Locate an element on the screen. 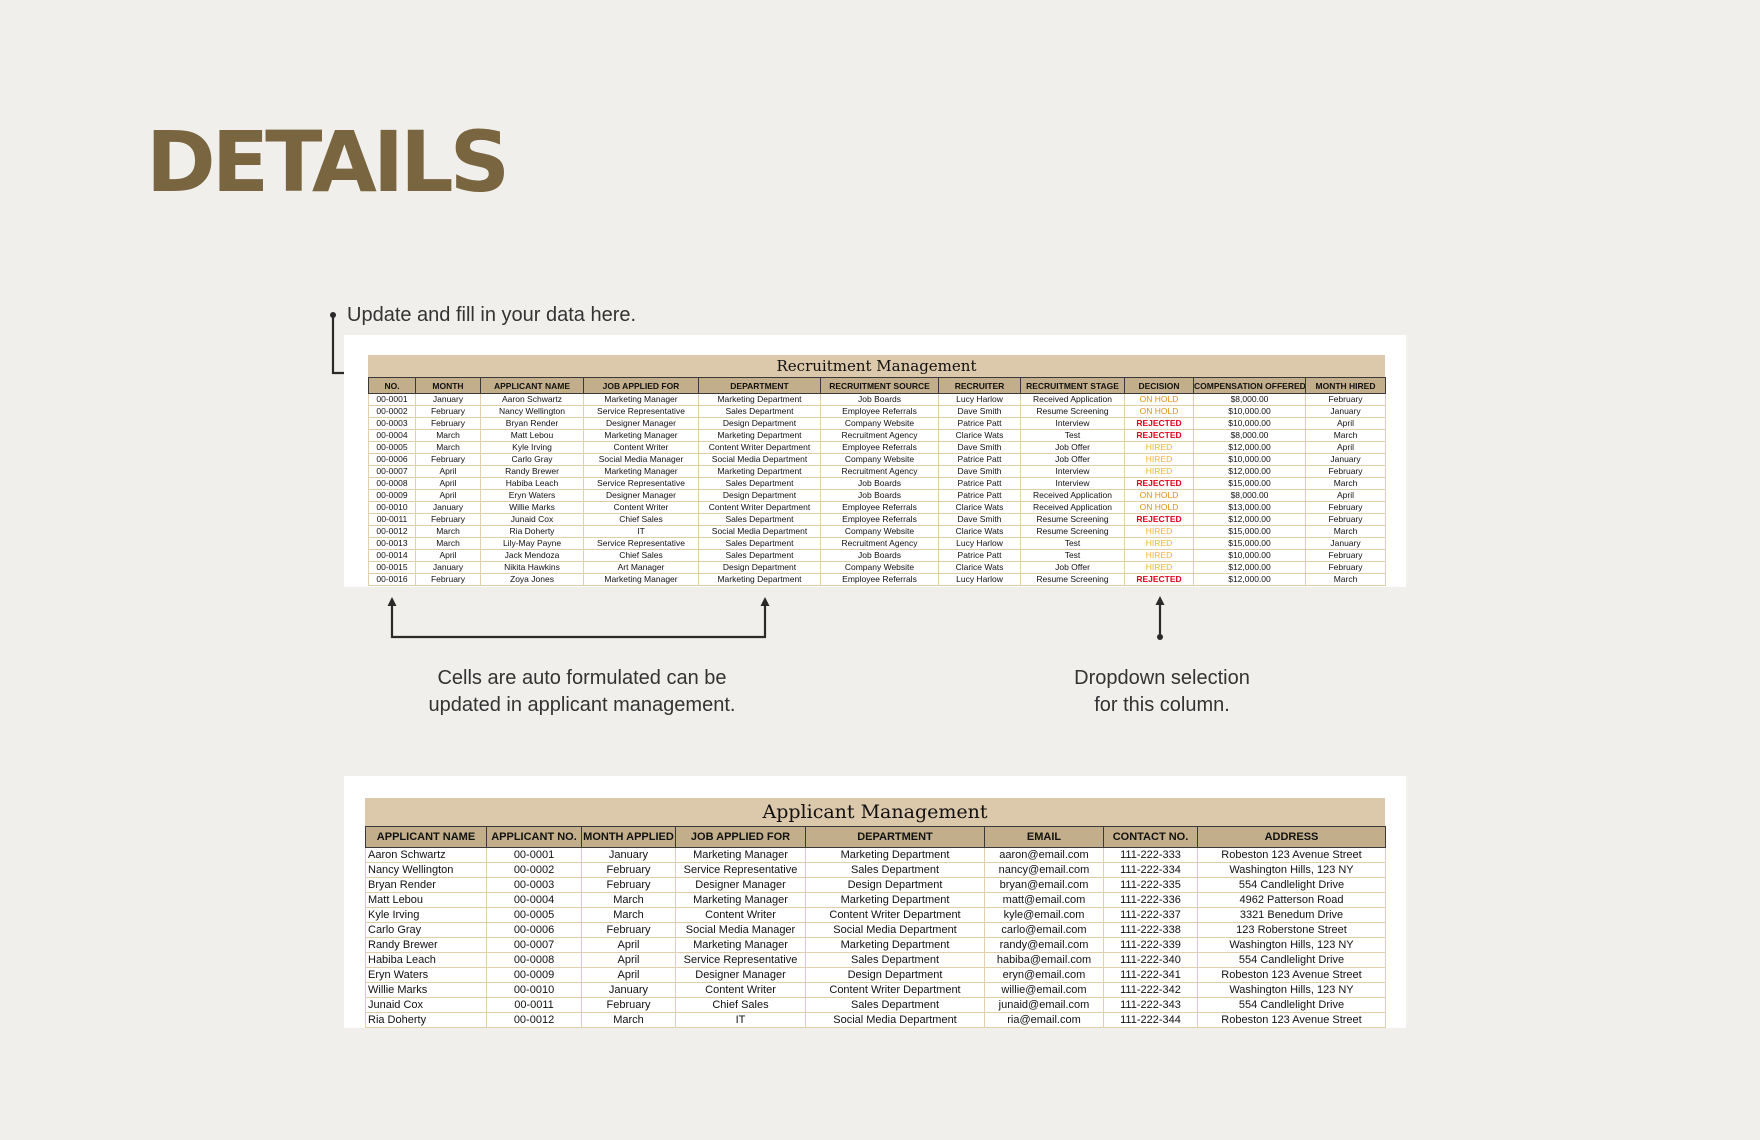  recruitment-cell-applicant-name: Lily-May Payne is located at coordinates (532, 543).